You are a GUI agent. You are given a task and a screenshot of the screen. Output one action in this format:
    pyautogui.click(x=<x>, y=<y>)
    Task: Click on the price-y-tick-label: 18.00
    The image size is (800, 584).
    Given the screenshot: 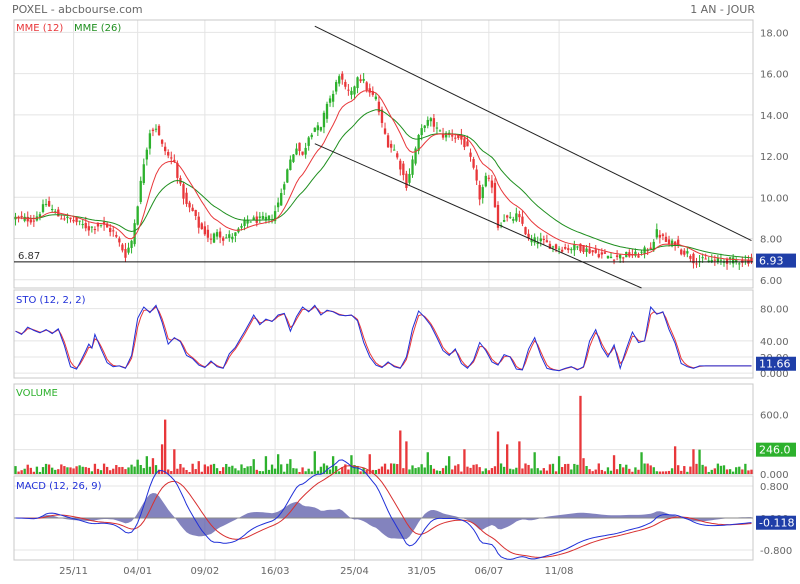 What is the action you would take?
    pyautogui.click(x=774, y=33)
    